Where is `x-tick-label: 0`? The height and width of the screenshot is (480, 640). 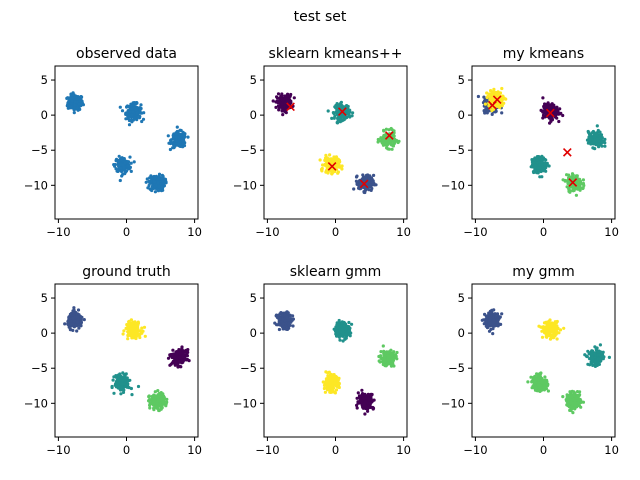 x-tick-label: 0 is located at coordinates (126, 450).